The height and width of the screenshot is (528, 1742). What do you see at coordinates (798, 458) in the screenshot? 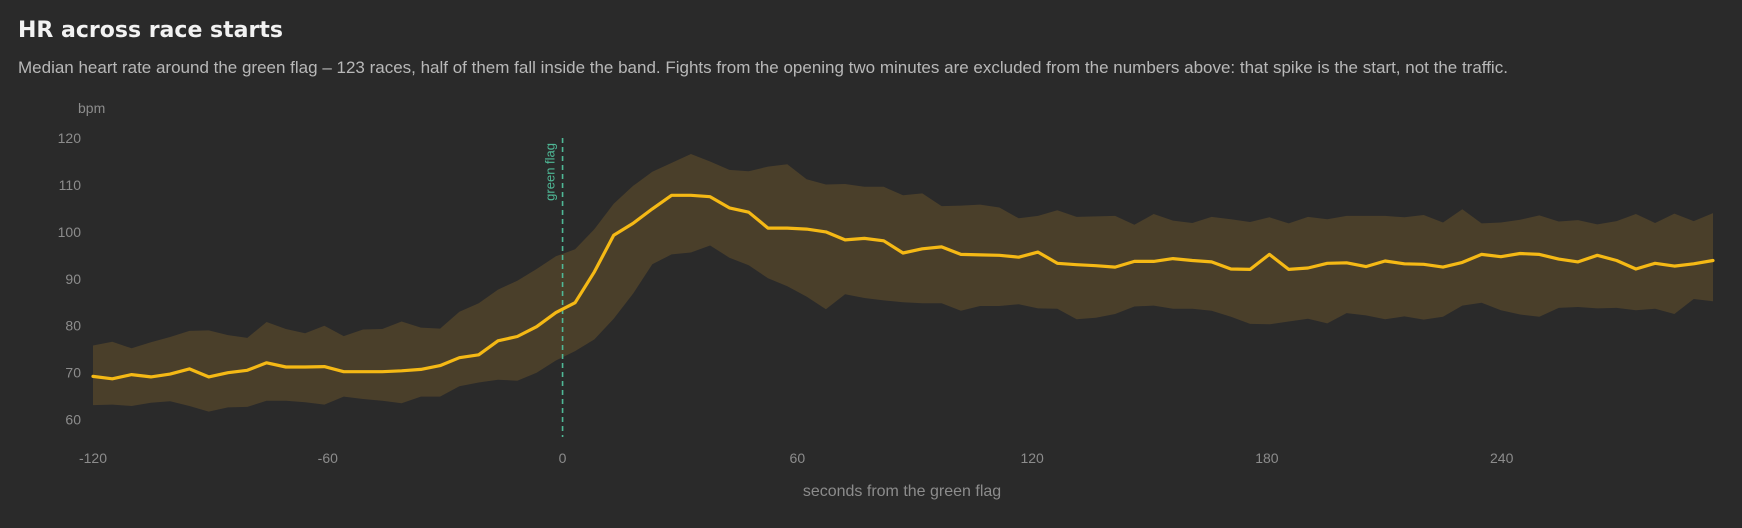
I see `x-tick-label: 60` at bounding box center [798, 458].